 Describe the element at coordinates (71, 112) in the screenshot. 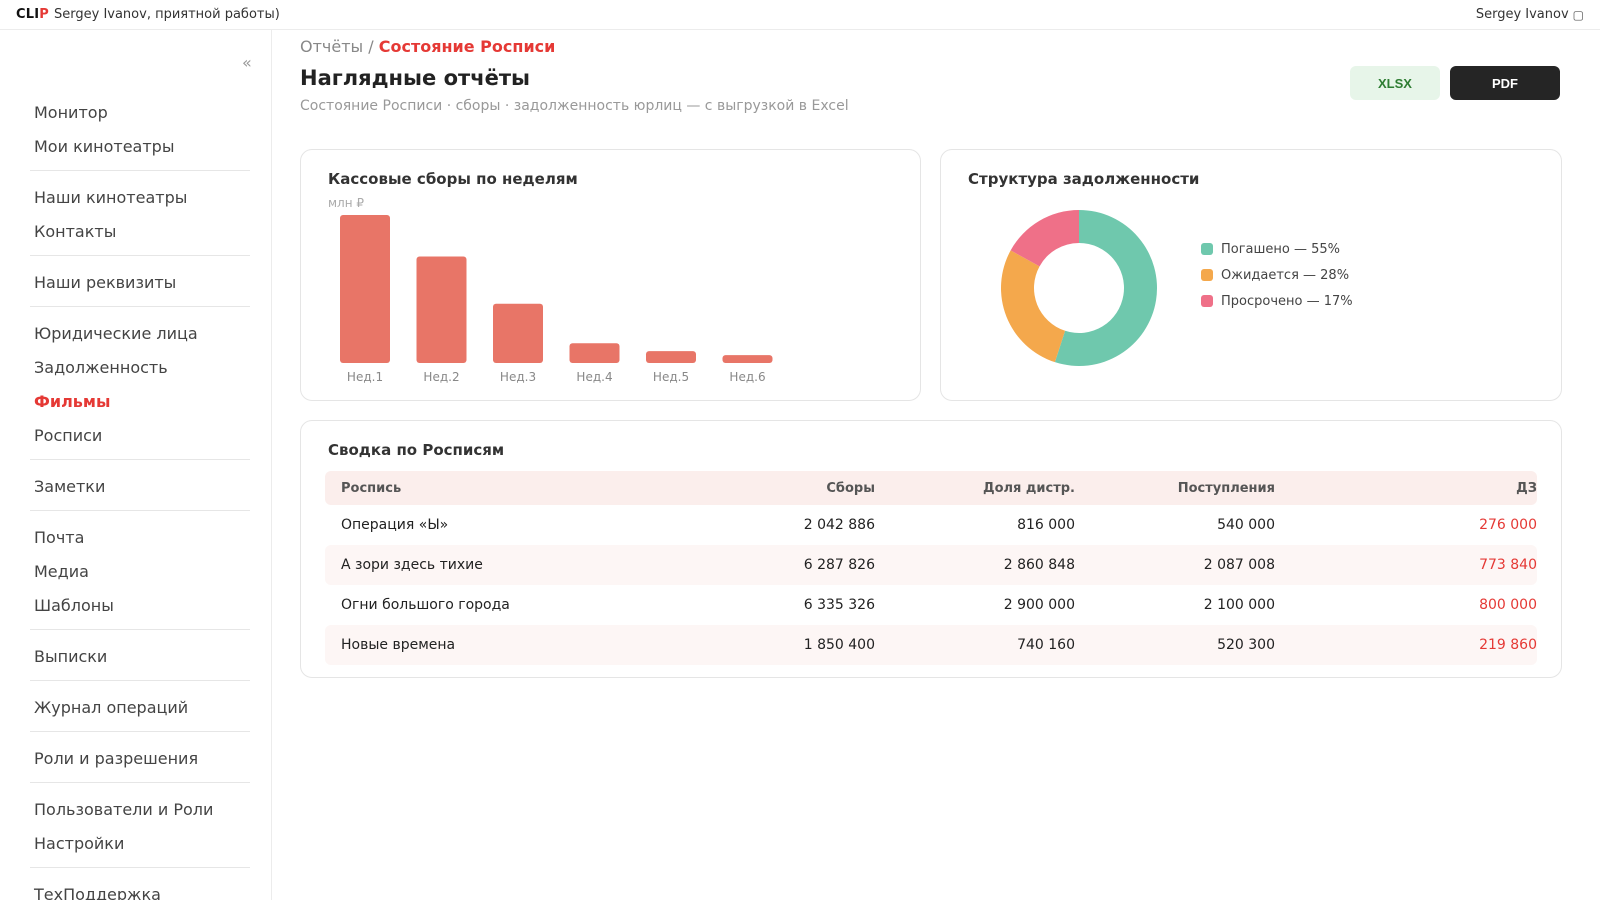

I see `sidebar-item-0-0: Монитор` at that location.